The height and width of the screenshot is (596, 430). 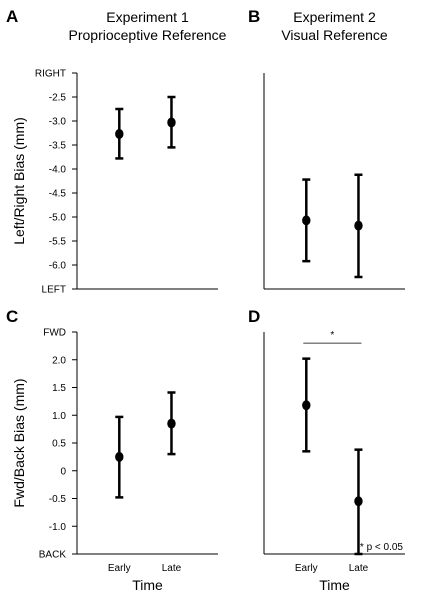 I want to click on y-tick-label: 1.0, so click(x=59, y=416).